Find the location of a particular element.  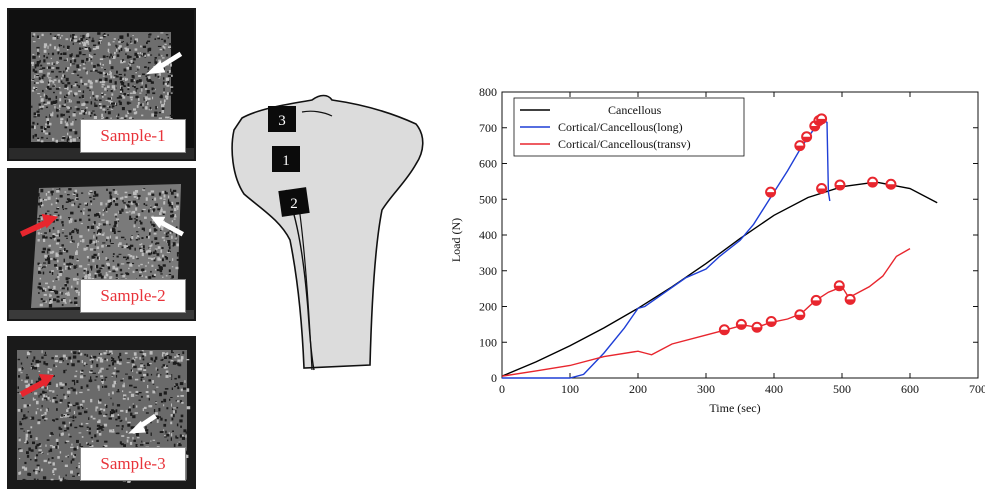

region-2-marker is located at coordinates (294, 202).